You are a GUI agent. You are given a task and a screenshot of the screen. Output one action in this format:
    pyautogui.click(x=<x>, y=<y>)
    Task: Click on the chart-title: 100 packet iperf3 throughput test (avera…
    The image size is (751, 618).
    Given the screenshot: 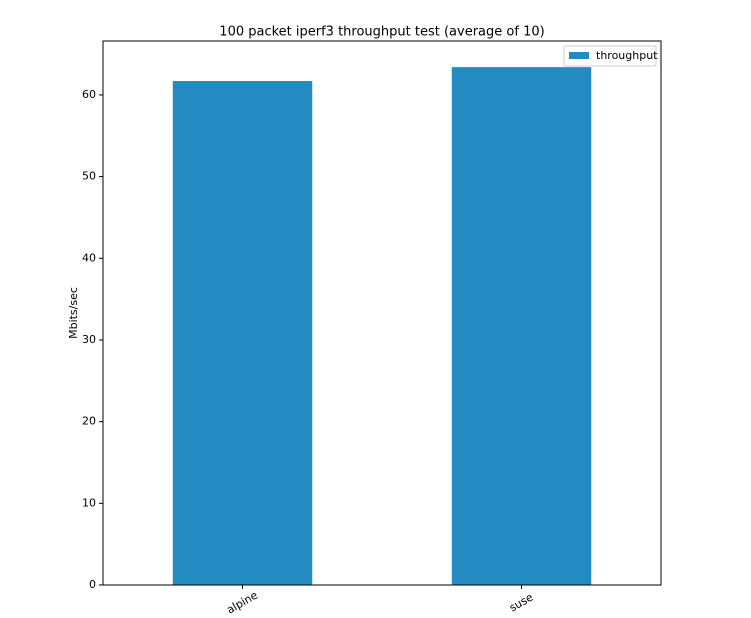 What is the action you would take?
    pyautogui.click(x=381, y=32)
    